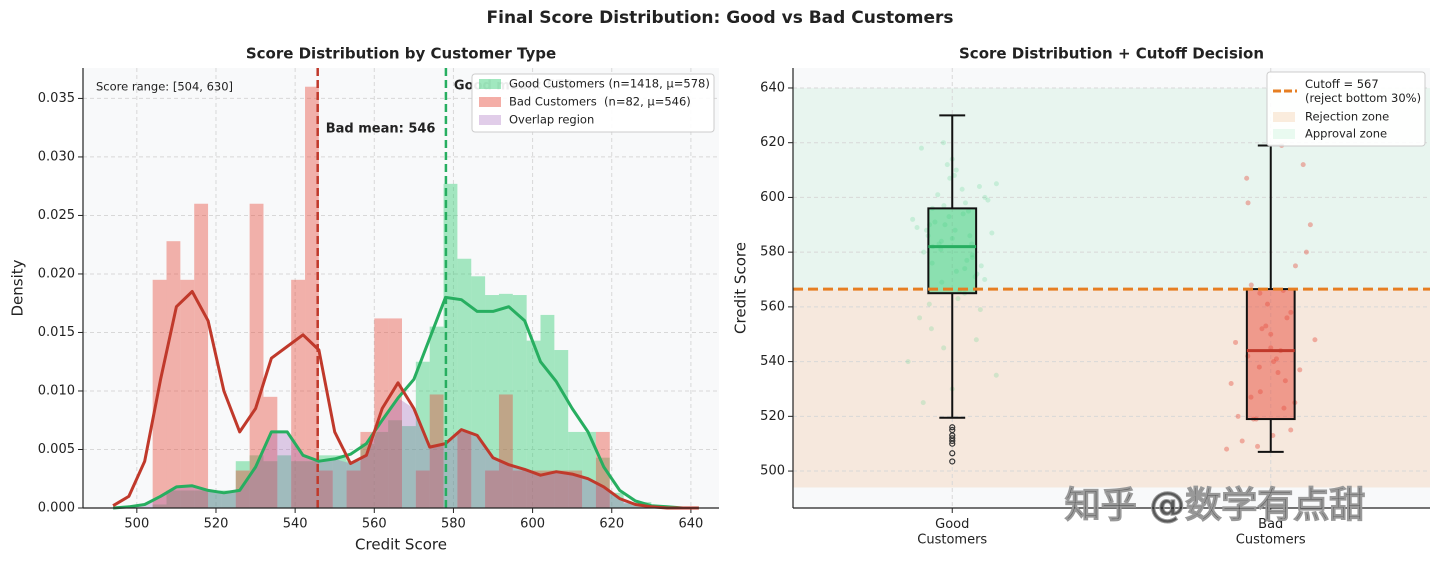 This screenshot has width=1440, height=564. I want to click on mean-label: Bad mean: 546, so click(381, 129).